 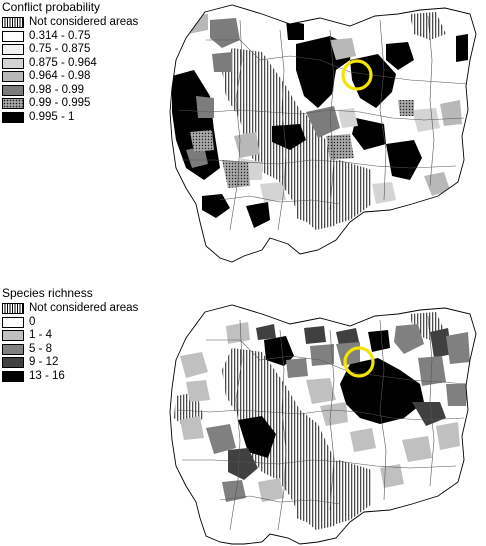 What do you see at coordinates (70, 363) in the screenshot?
I see `legend-item: 9 - 12` at bounding box center [70, 363].